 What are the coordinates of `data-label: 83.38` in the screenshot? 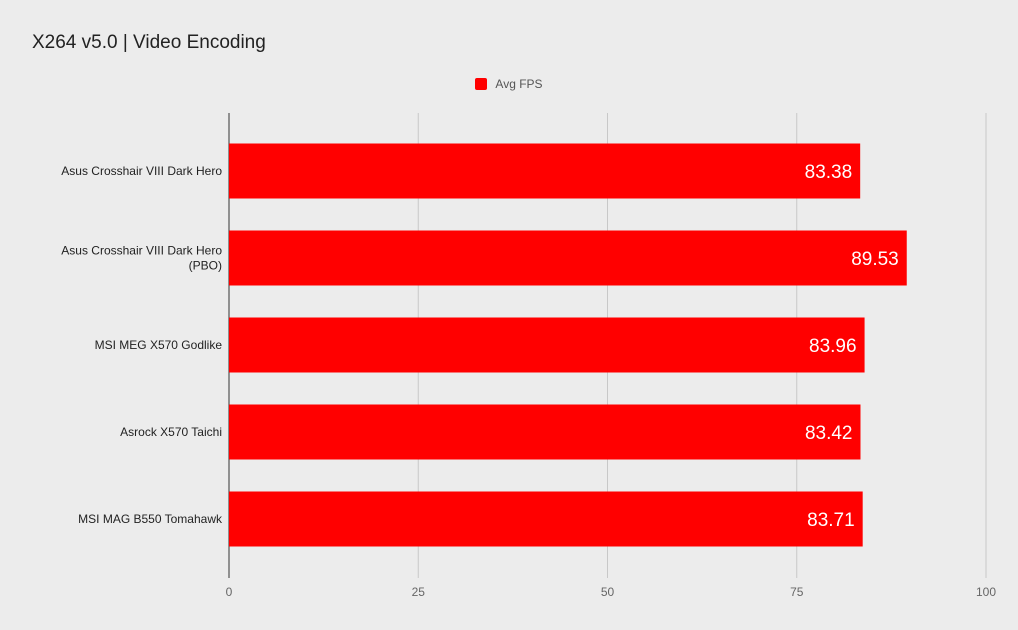 It's located at (829, 172).